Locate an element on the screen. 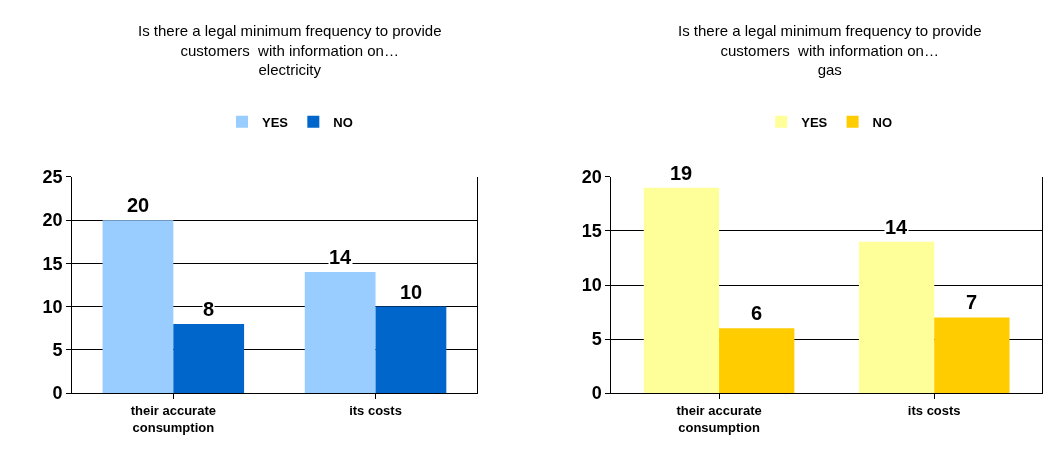  chart-subtitle: gas is located at coordinates (829, 69).